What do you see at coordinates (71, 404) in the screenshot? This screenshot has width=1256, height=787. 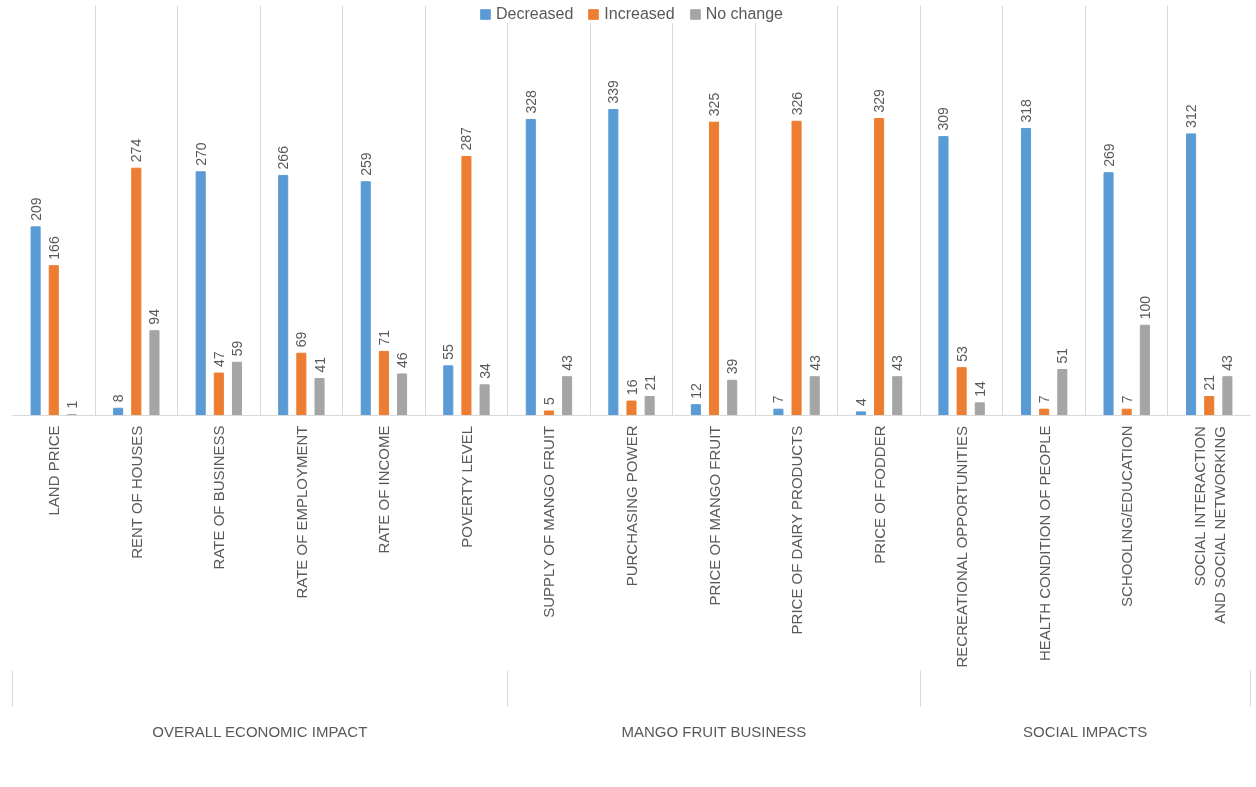 I see `data-label: 1` at bounding box center [71, 404].